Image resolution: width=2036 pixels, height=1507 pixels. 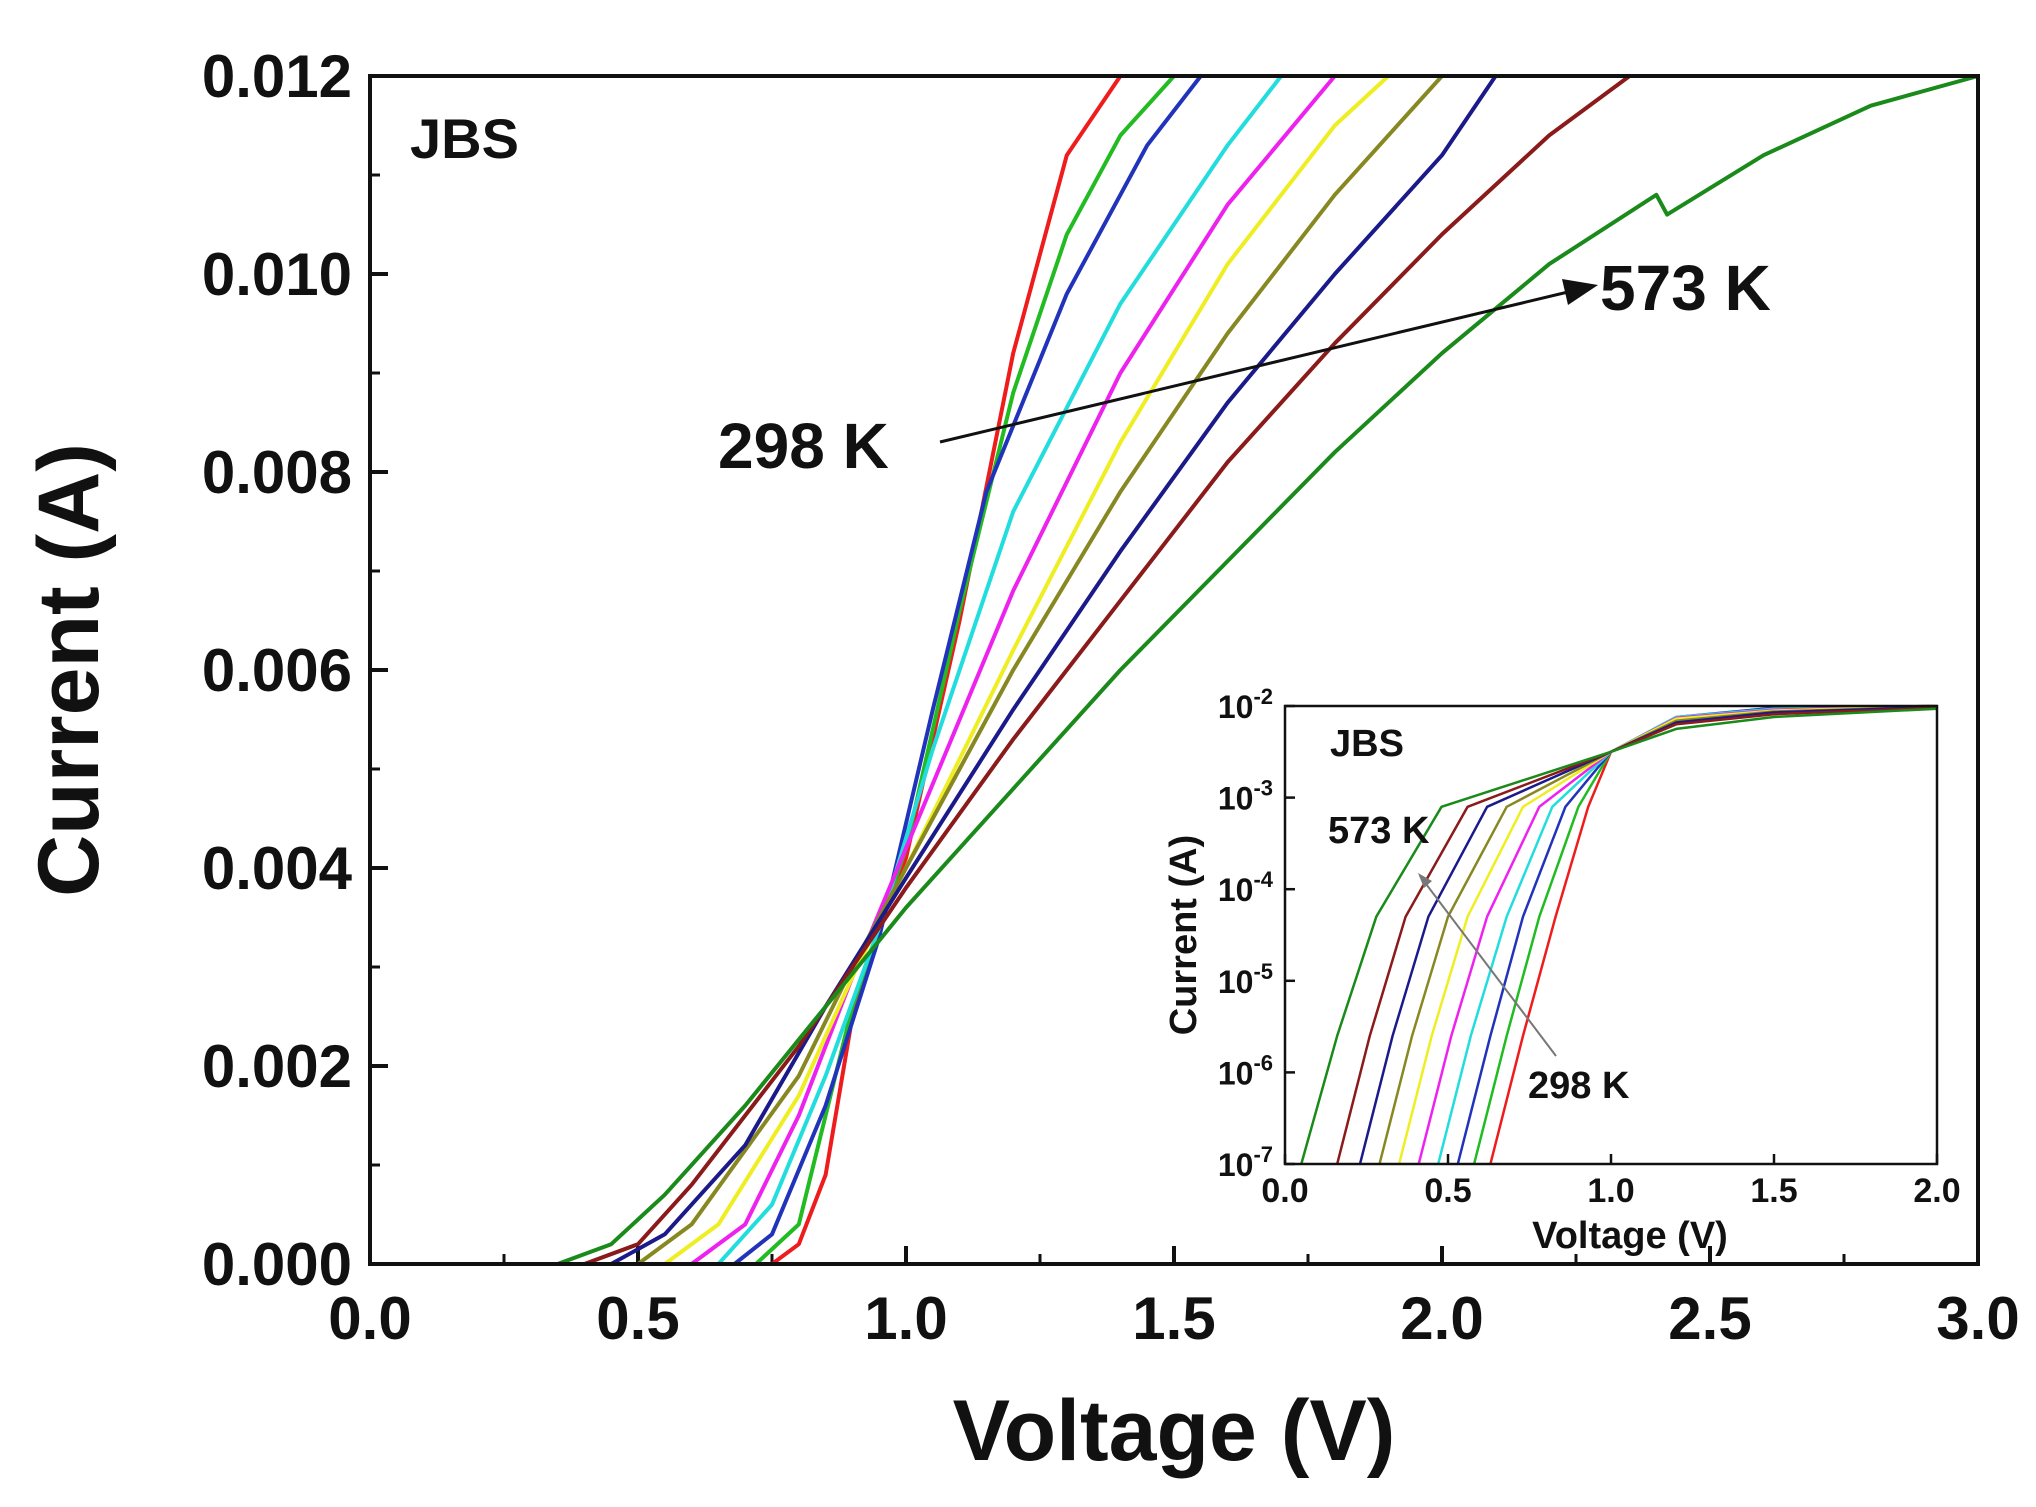 What do you see at coordinates (277, 274) in the screenshot?
I see `main-y-tick-label: 0.010` at bounding box center [277, 274].